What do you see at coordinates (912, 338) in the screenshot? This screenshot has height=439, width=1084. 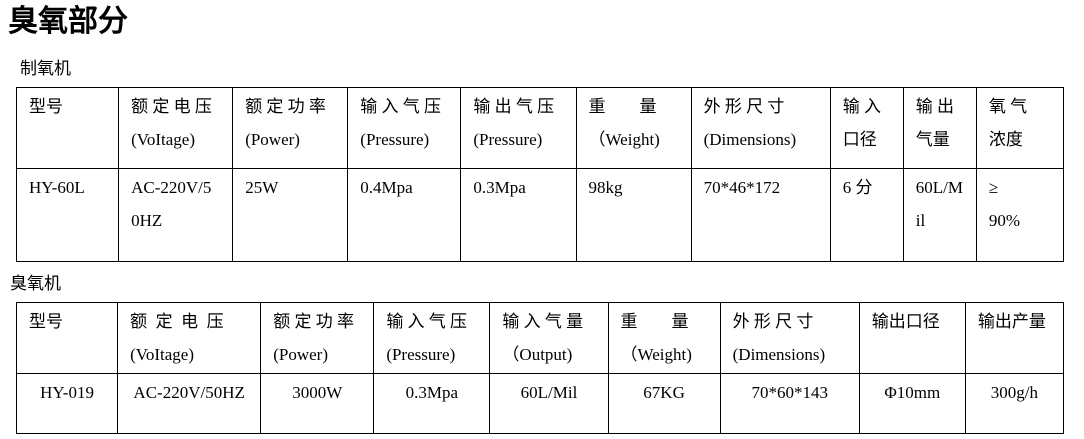 I see `t2-header-outlet-diameter: 输出口径` at bounding box center [912, 338].